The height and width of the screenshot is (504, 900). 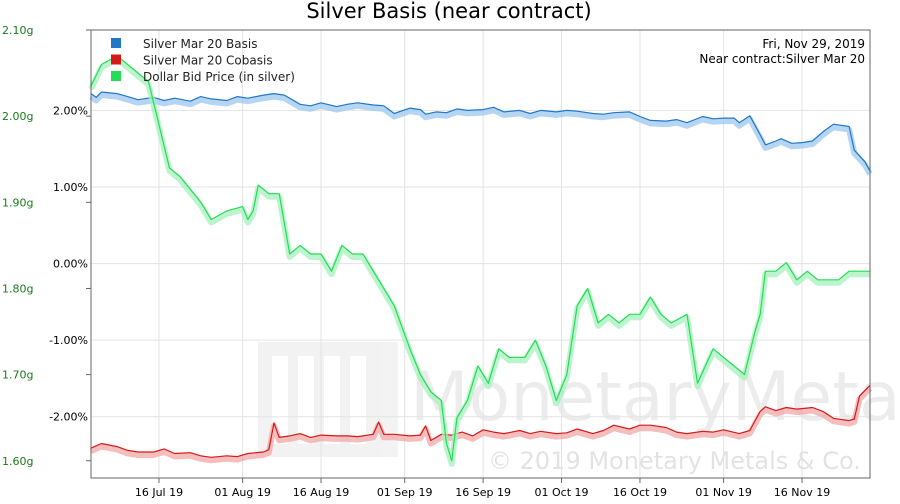 I want to click on x-tick-label: 16 Jul 19, so click(x=159, y=492).